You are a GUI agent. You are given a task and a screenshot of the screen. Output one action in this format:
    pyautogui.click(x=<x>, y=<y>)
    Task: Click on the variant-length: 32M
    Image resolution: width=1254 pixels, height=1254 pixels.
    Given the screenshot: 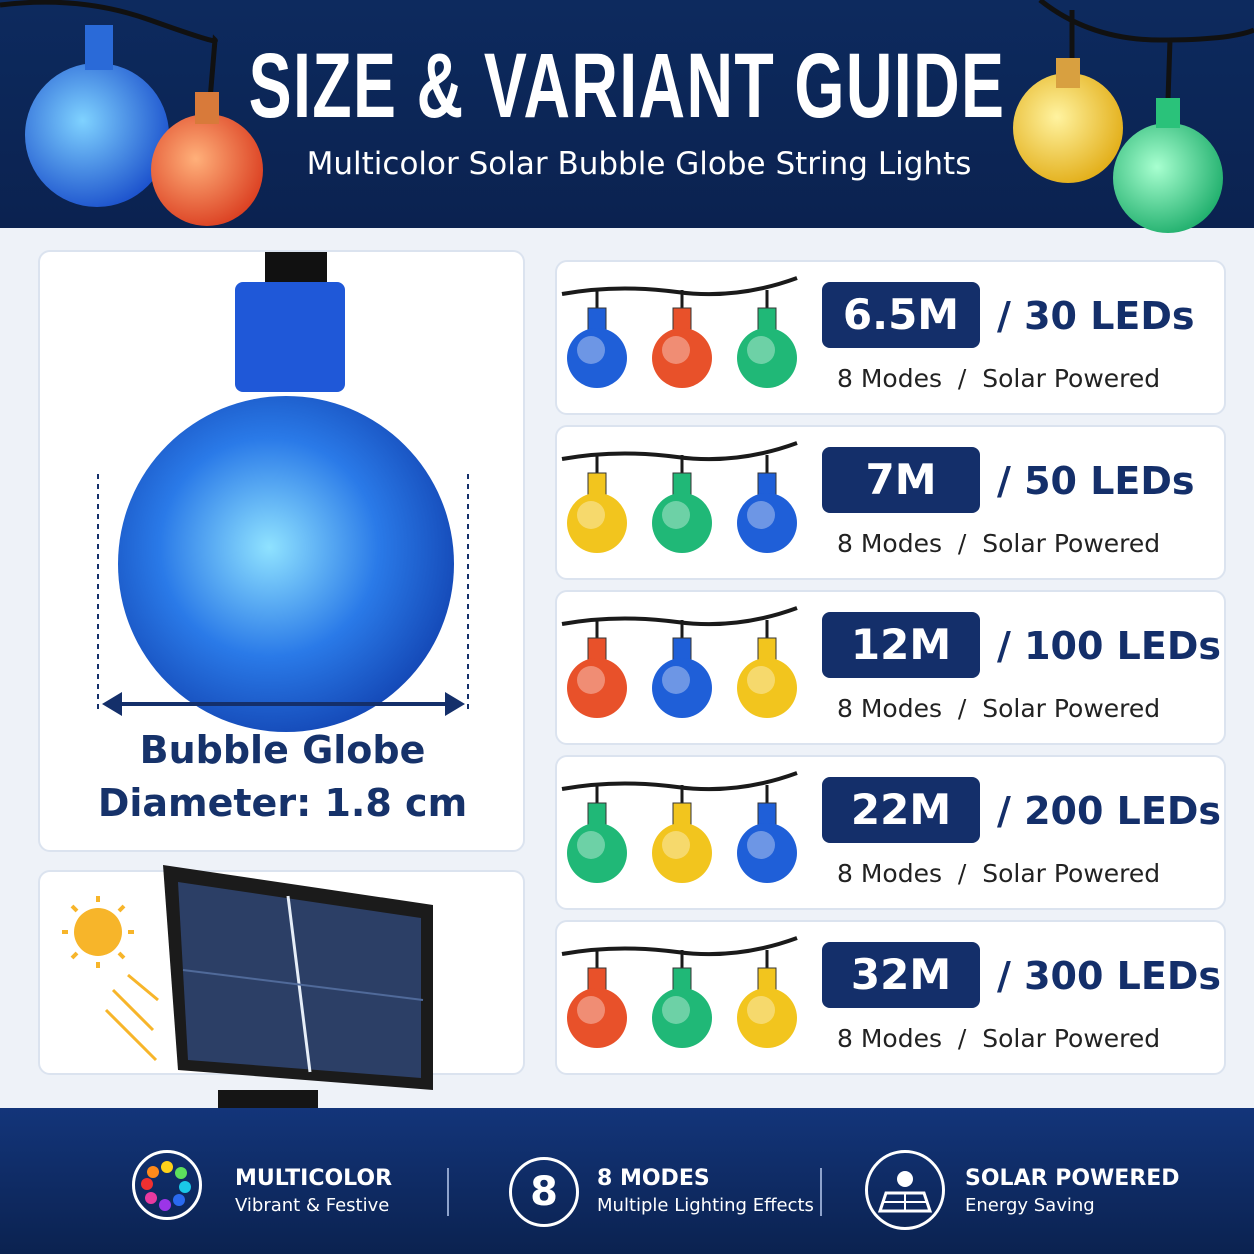 What is the action you would take?
    pyautogui.click(x=901, y=975)
    